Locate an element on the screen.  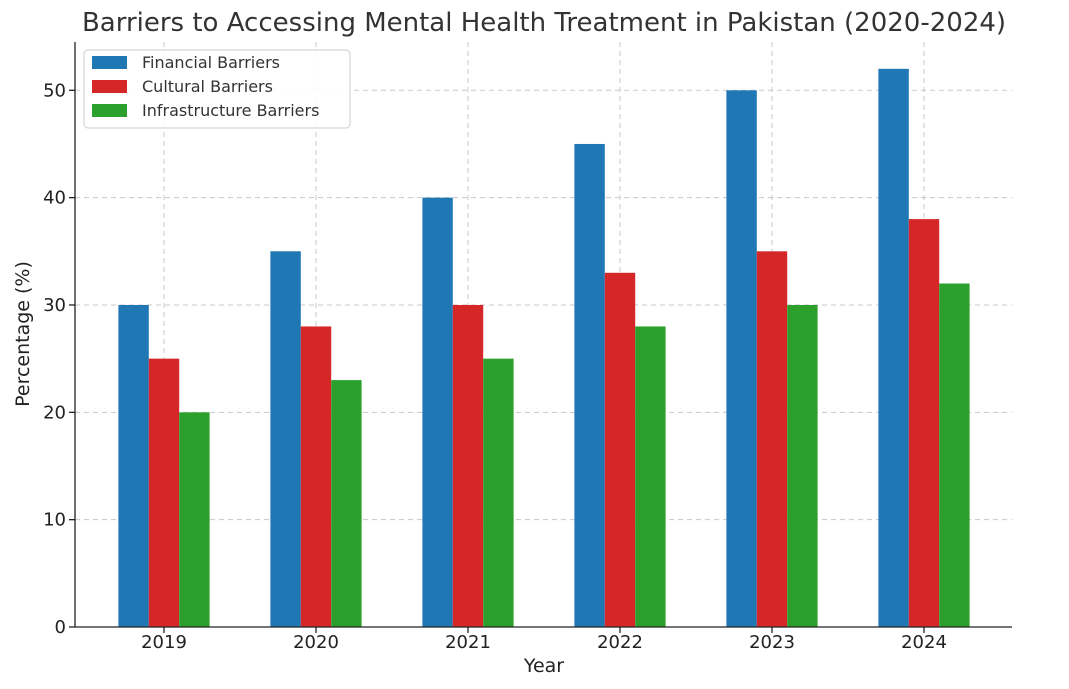
bar-financial-barriers-2020 is located at coordinates (285, 439).